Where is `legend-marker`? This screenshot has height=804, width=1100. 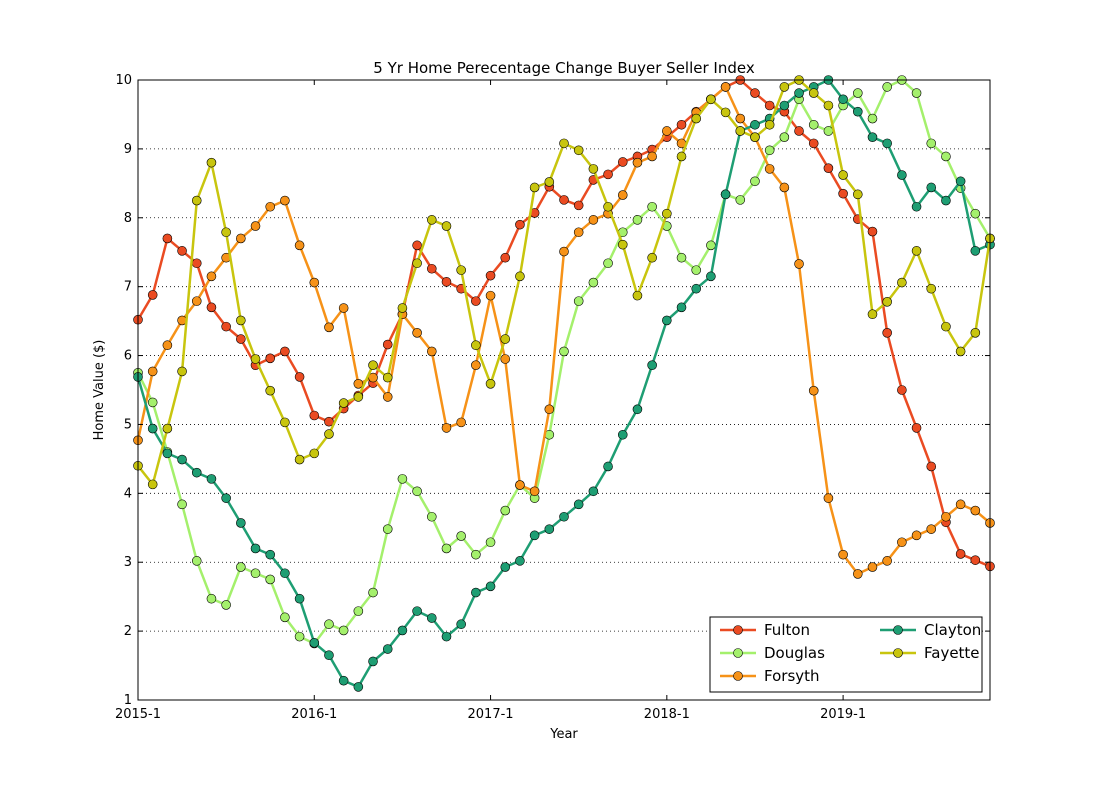 legend-marker is located at coordinates (738, 676).